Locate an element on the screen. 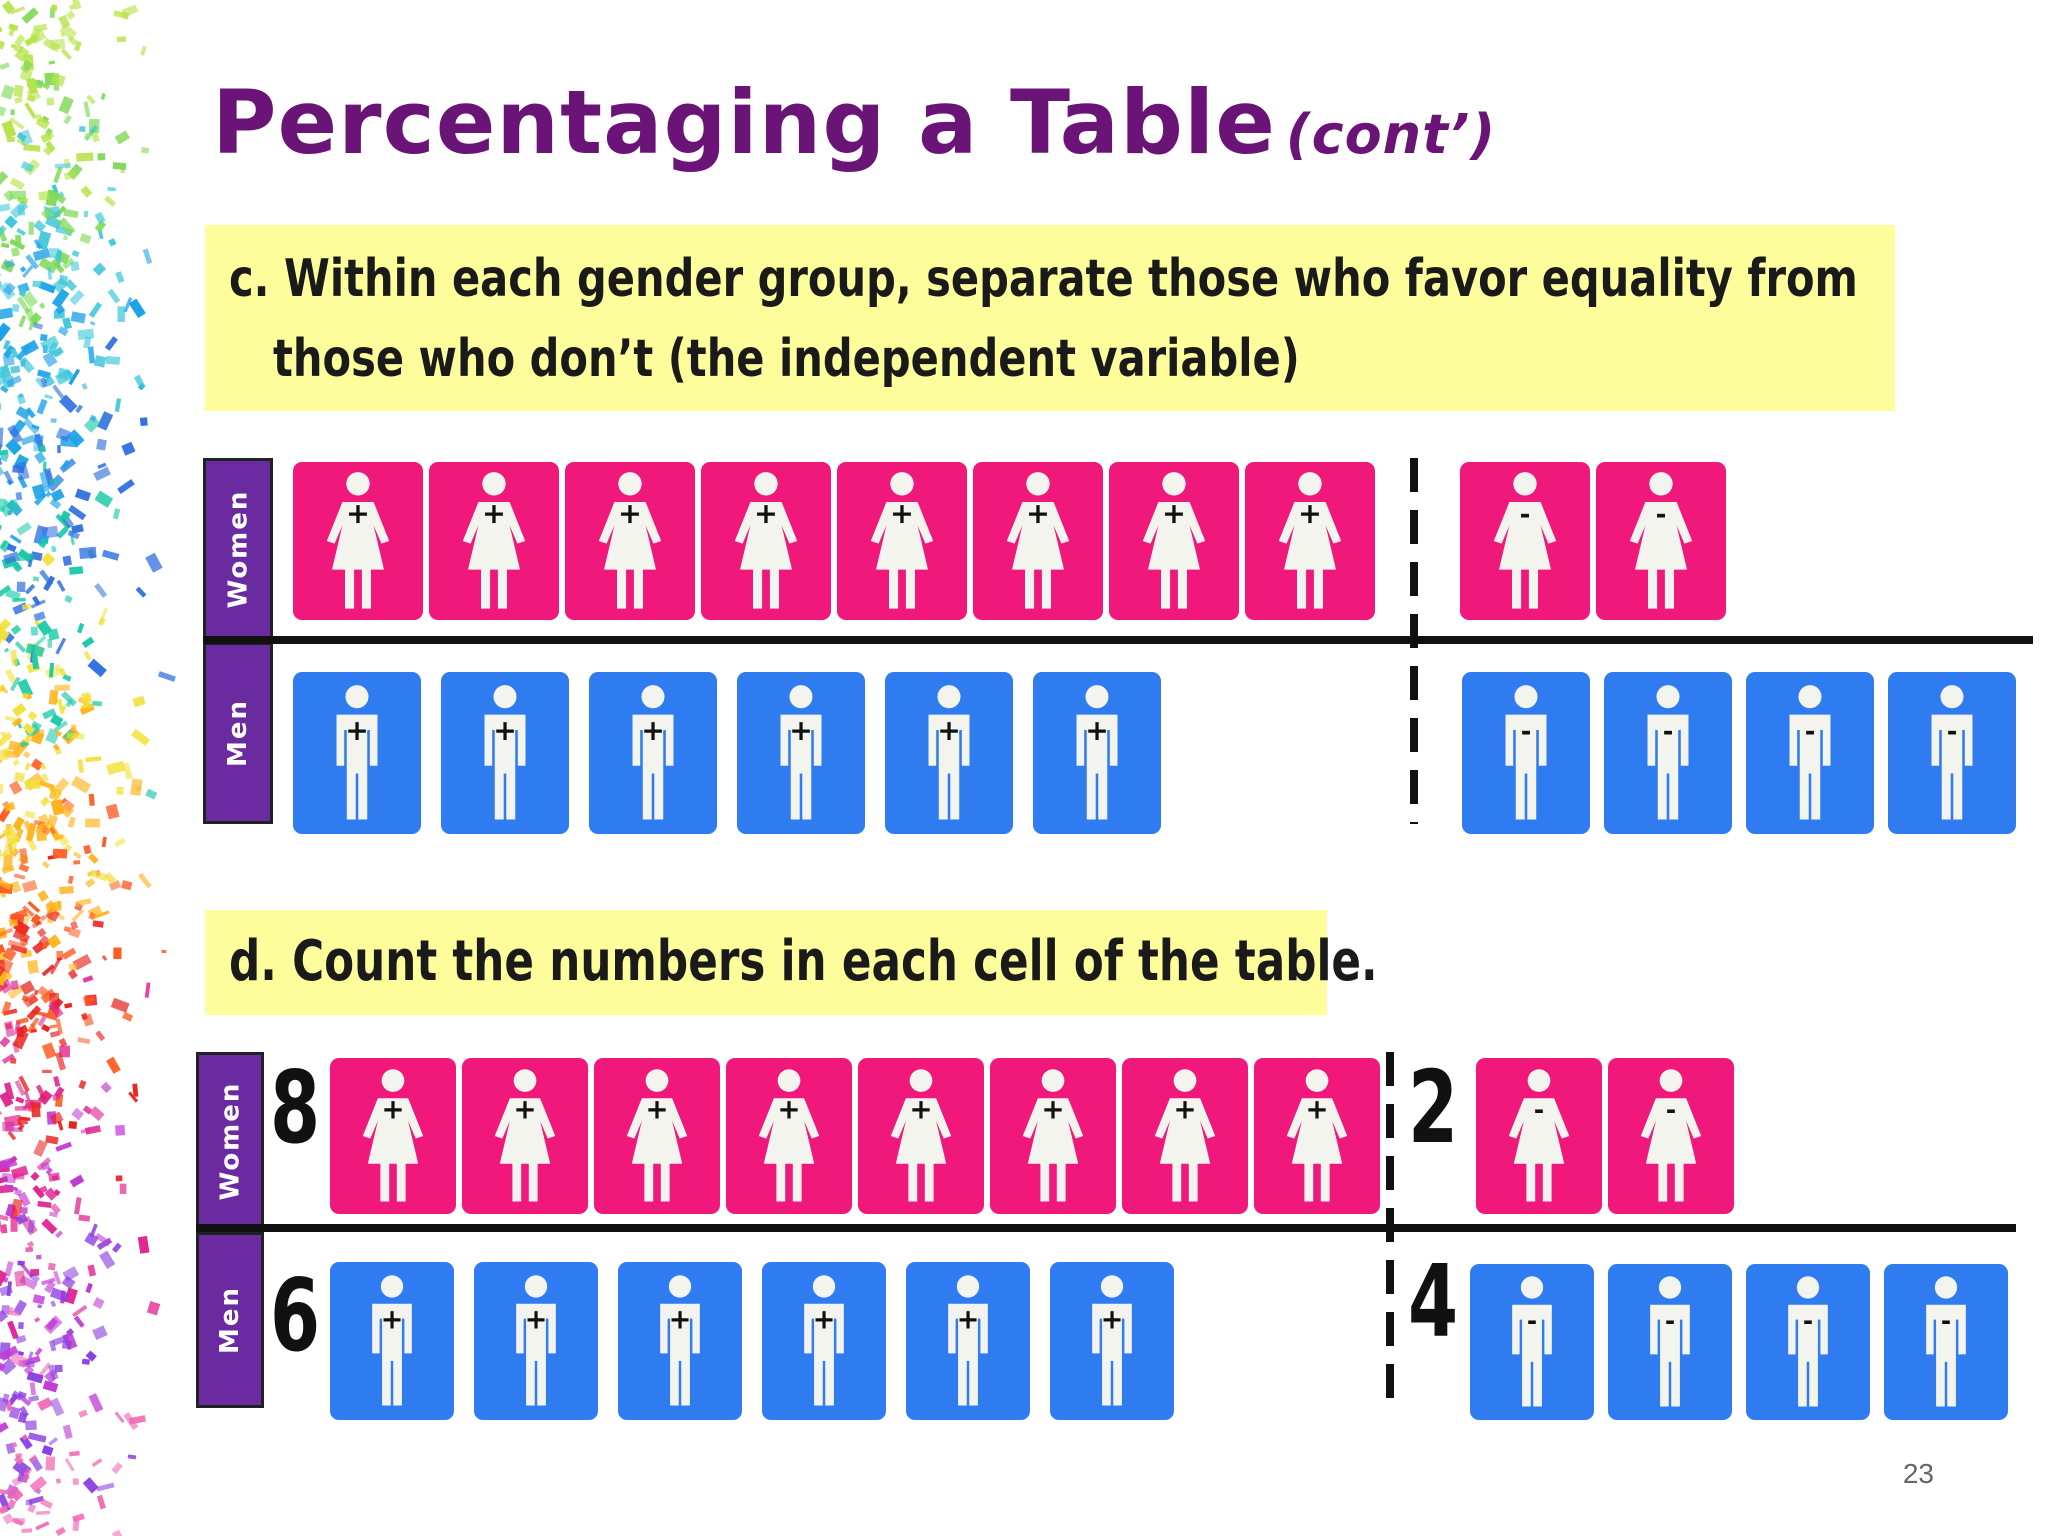 The height and width of the screenshot is (1536, 2048). women-row-label-2: Women is located at coordinates (230, 1141).